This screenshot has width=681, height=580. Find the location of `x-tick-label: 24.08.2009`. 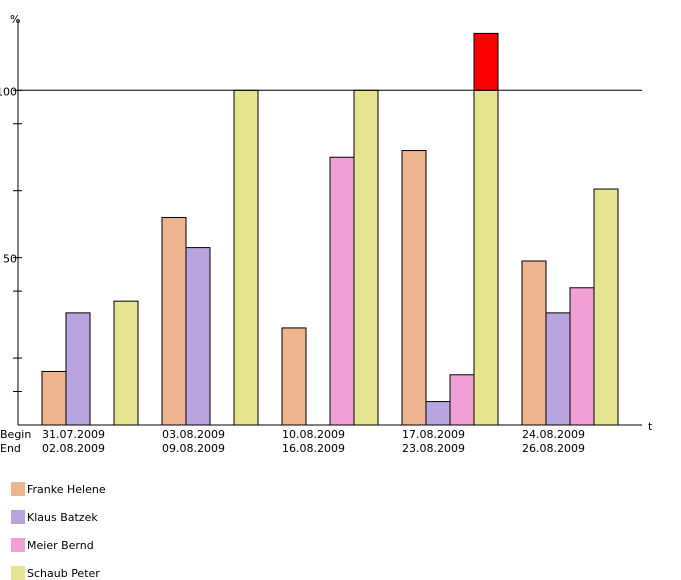

x-tick-label: 24.08.2009 is located at coordinates (553, 434).